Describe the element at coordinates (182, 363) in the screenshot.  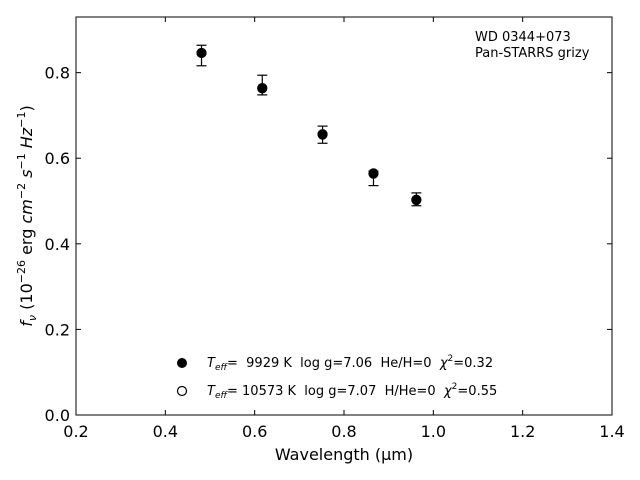
I see `legend-marker-filled` at that location.